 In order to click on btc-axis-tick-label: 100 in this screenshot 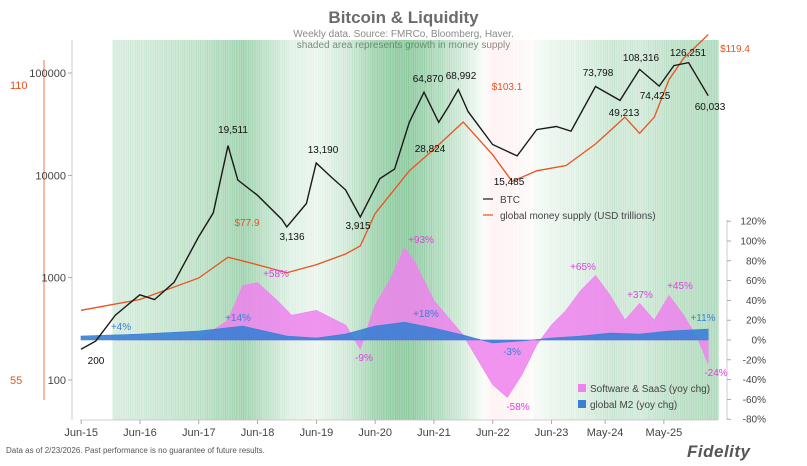, I will do `click(57, 381)`.